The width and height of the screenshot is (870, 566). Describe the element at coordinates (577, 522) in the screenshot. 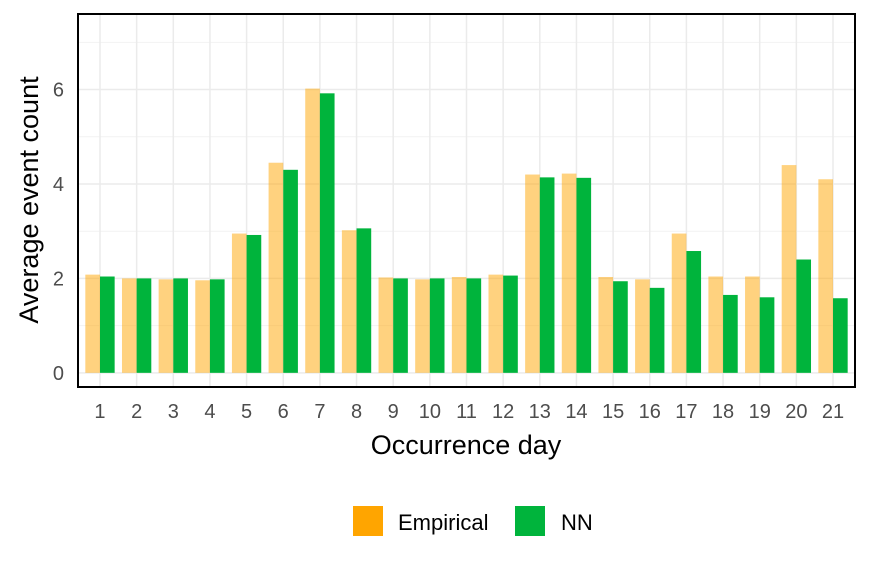

I see `legend-label-nn: NN` at that location.